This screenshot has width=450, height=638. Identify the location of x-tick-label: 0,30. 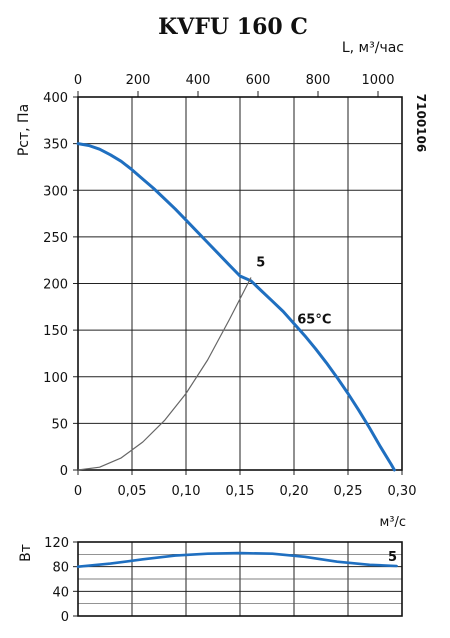
(402, 491).